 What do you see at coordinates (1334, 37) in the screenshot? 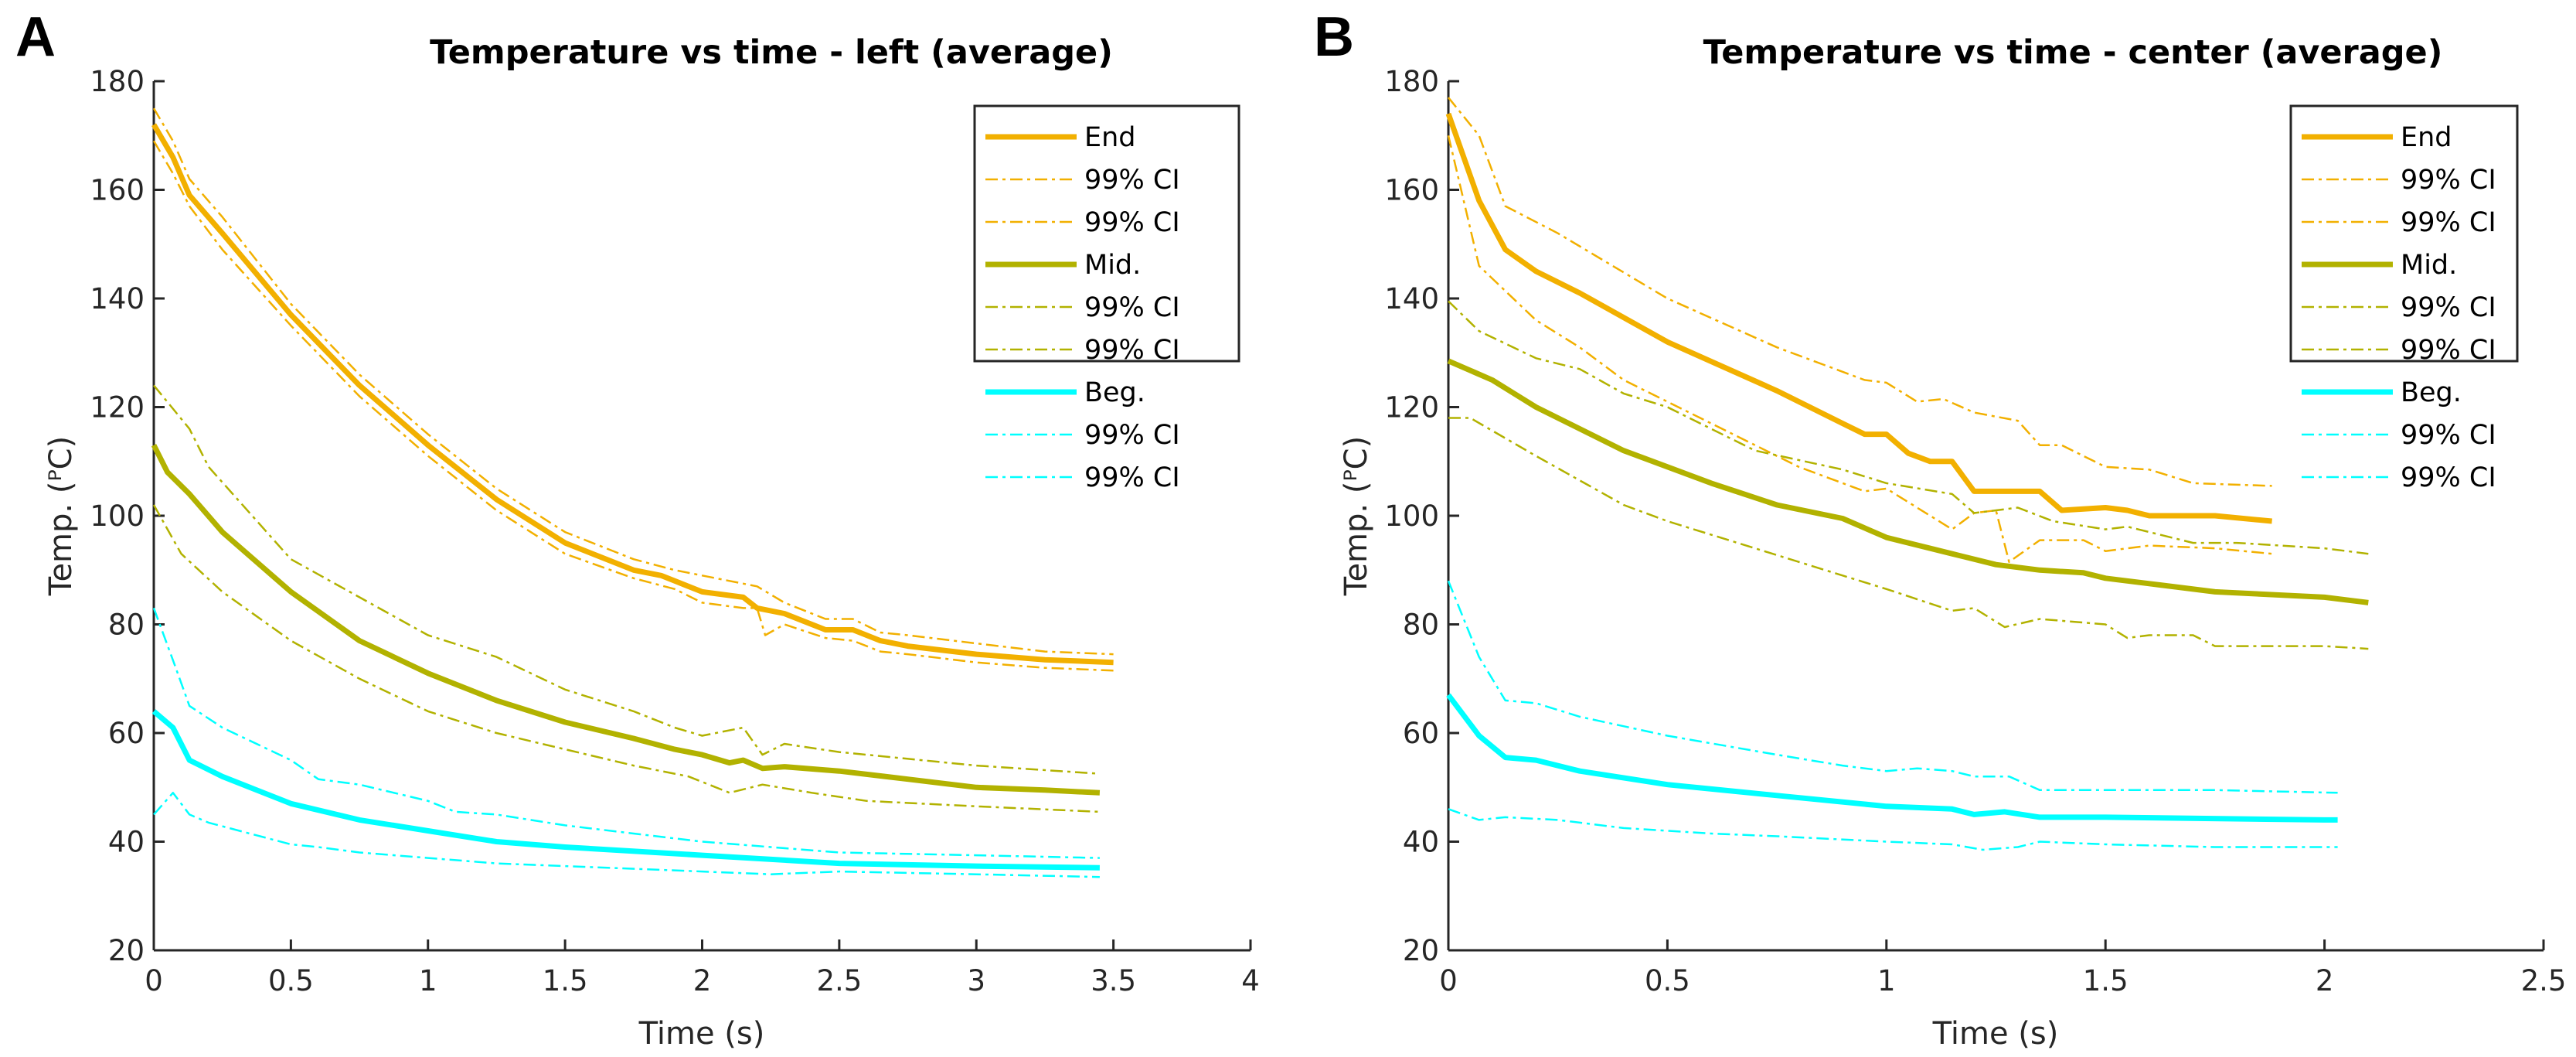
I see `panel-label: B` at bounding box center [1334, 37].